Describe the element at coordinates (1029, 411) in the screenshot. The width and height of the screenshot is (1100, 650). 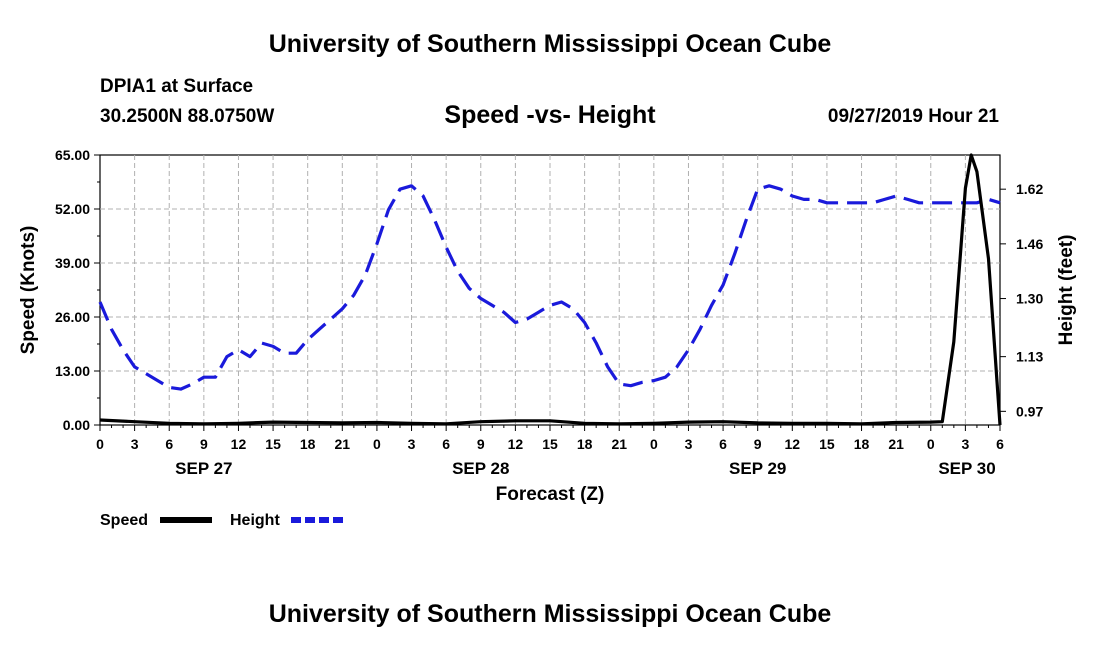
I see `right-y-tick-label: 0.97` at that location.